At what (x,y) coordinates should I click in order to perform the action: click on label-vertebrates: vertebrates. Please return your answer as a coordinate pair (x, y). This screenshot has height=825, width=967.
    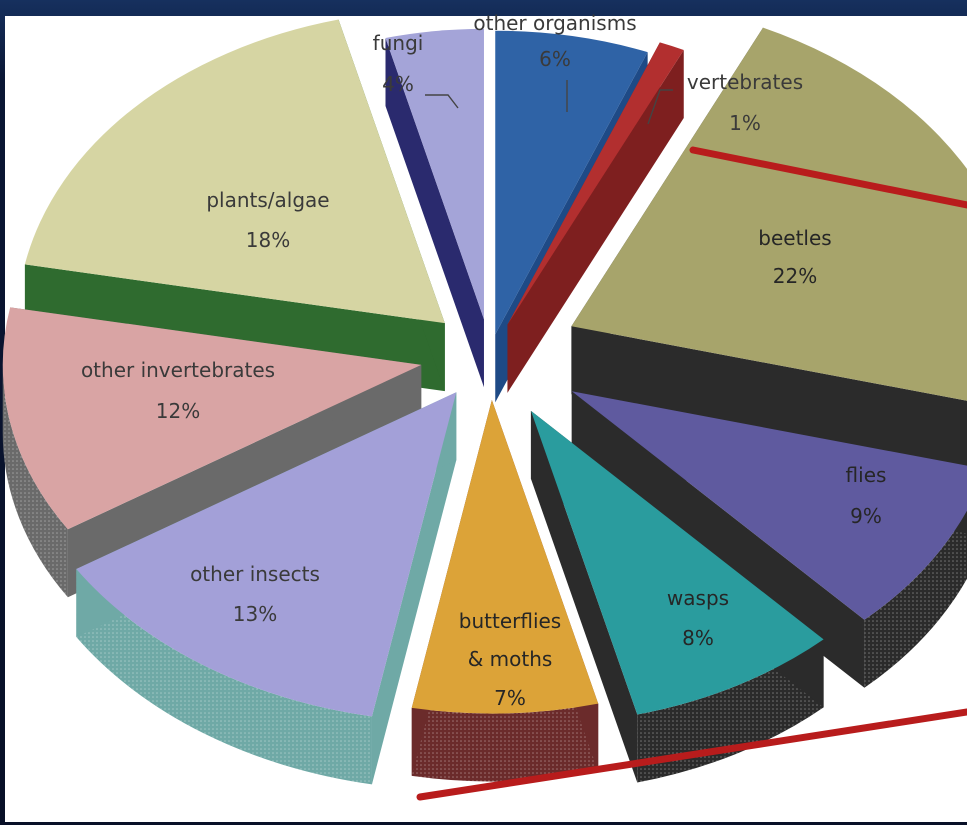
    Looking at the image, I should click on (745, 82).